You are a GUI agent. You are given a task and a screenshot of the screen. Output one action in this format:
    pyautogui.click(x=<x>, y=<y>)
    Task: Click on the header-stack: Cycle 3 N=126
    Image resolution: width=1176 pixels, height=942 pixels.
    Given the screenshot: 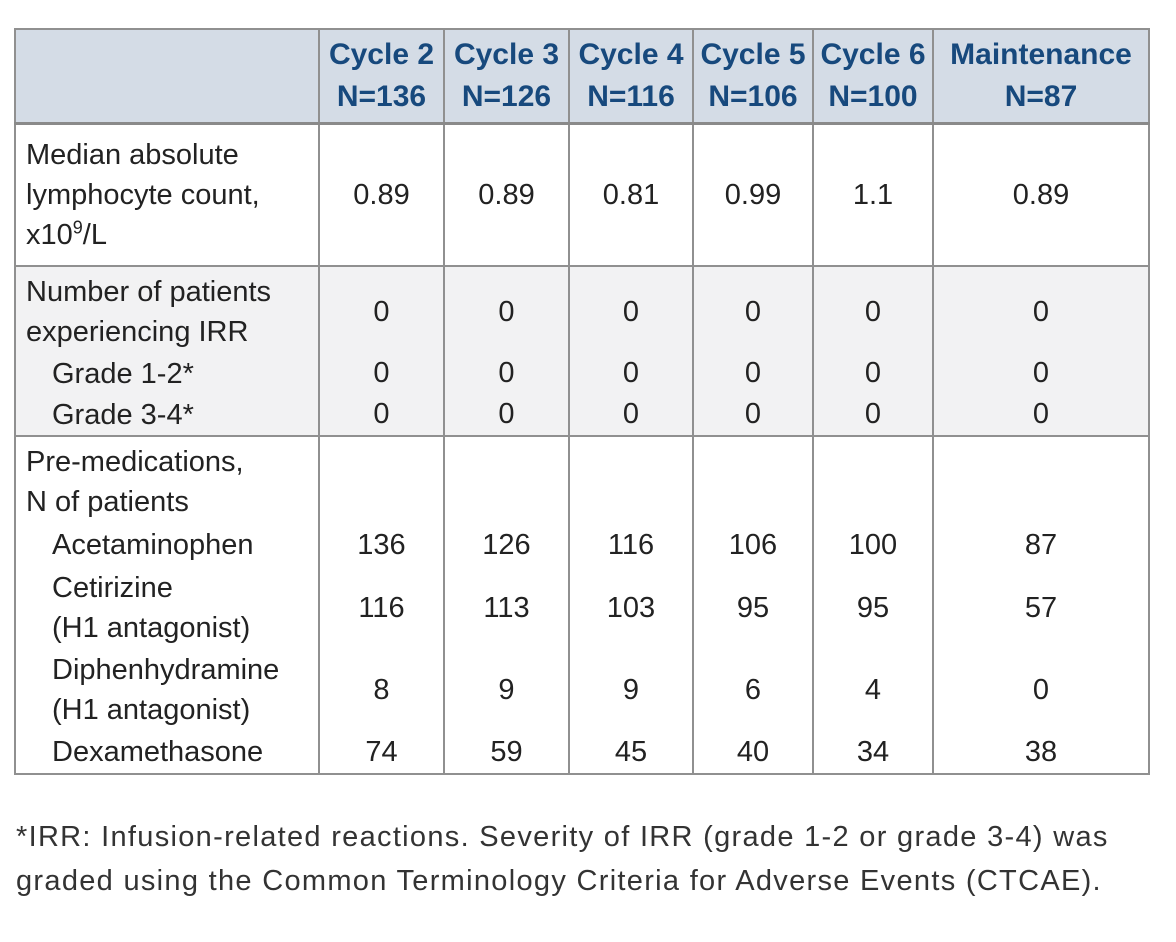 What is the action you would take?
    pyautogui.click(x=506, y=76)
    